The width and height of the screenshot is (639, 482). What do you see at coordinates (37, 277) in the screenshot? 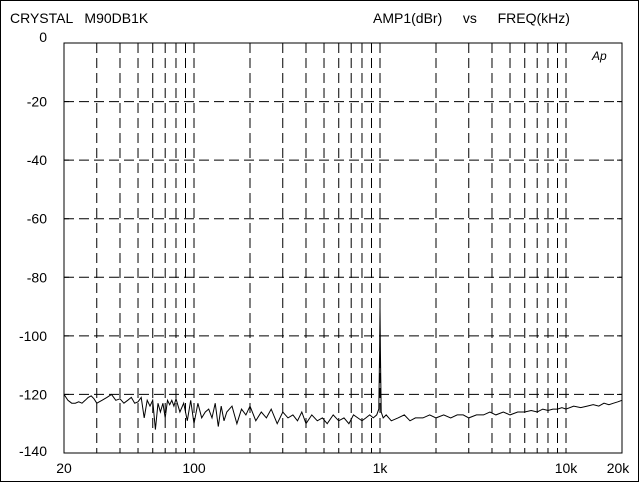
I see `y-tick-label: -80` at bounding box center [37, 277].